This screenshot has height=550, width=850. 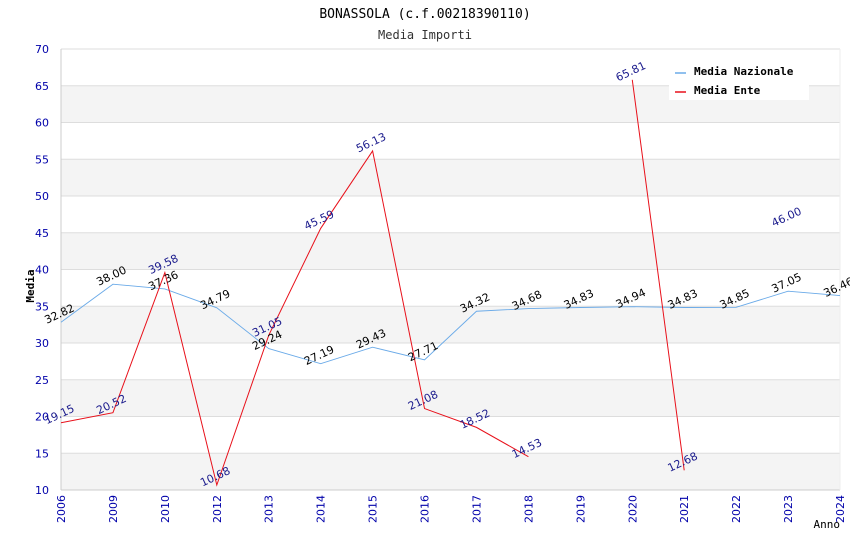 I want to click on y-tick-label: 35, so click(x=42, y=306).